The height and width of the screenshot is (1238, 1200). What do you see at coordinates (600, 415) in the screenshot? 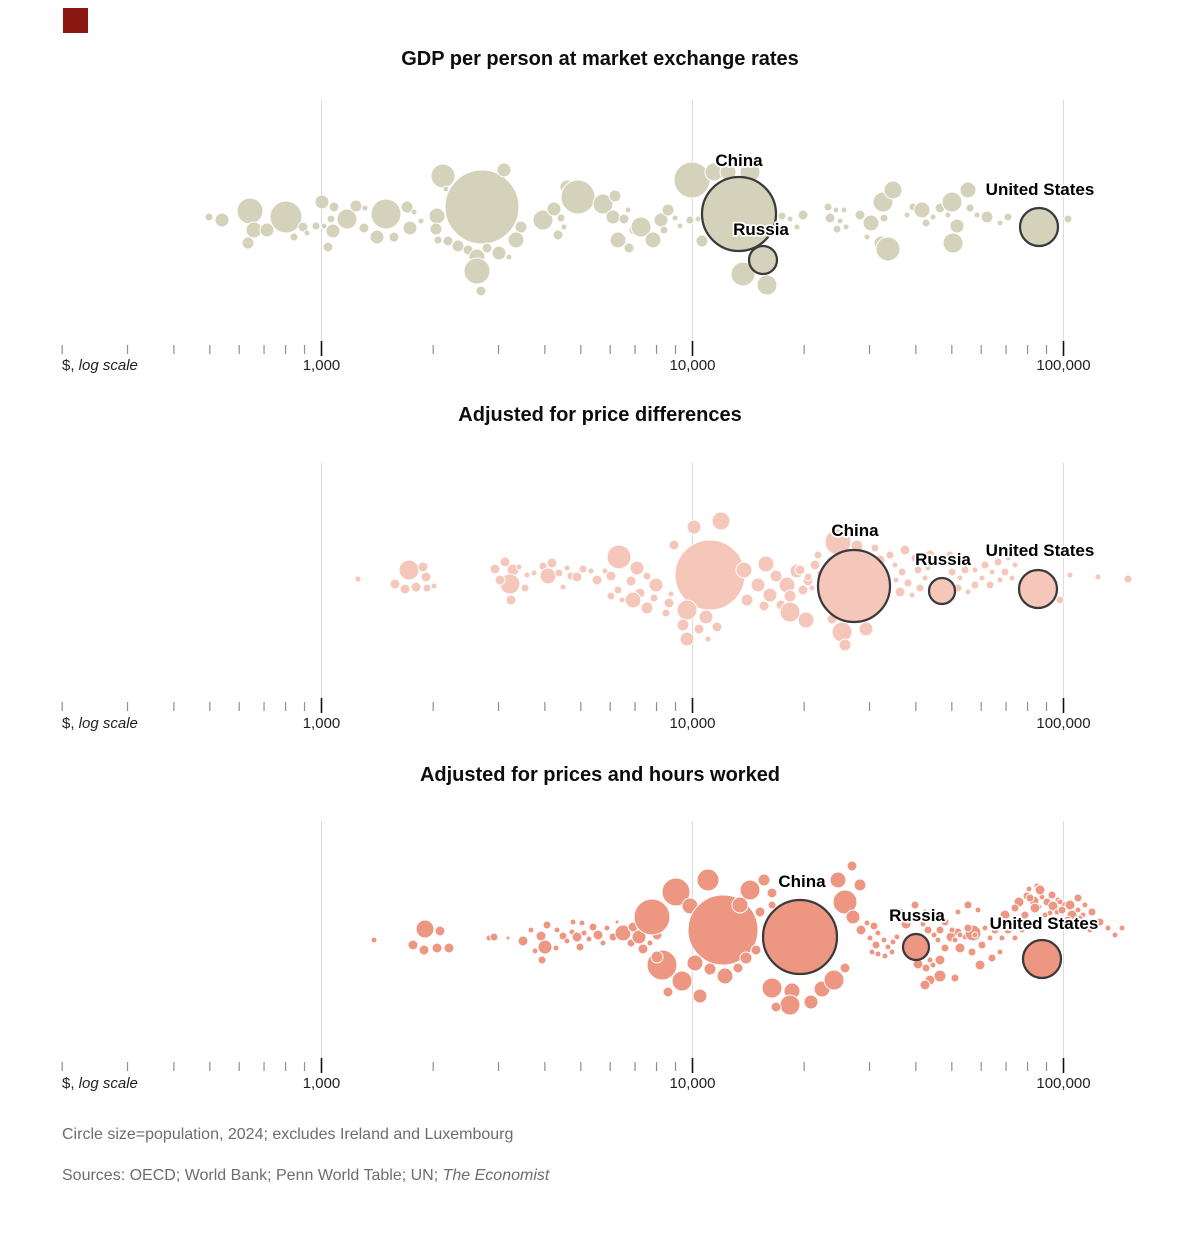
I see `chart-title-price-adjusted: Adjusted for price differences` at bounding box center [600, 415].